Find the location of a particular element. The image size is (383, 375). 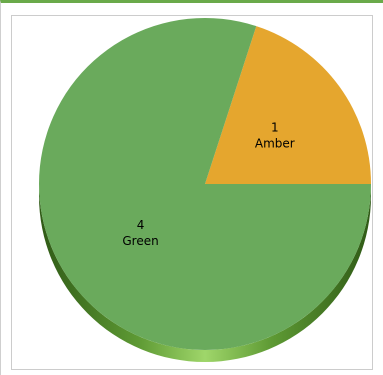

pie-slice-category-label: Amber is located at coordinates (275, 143).